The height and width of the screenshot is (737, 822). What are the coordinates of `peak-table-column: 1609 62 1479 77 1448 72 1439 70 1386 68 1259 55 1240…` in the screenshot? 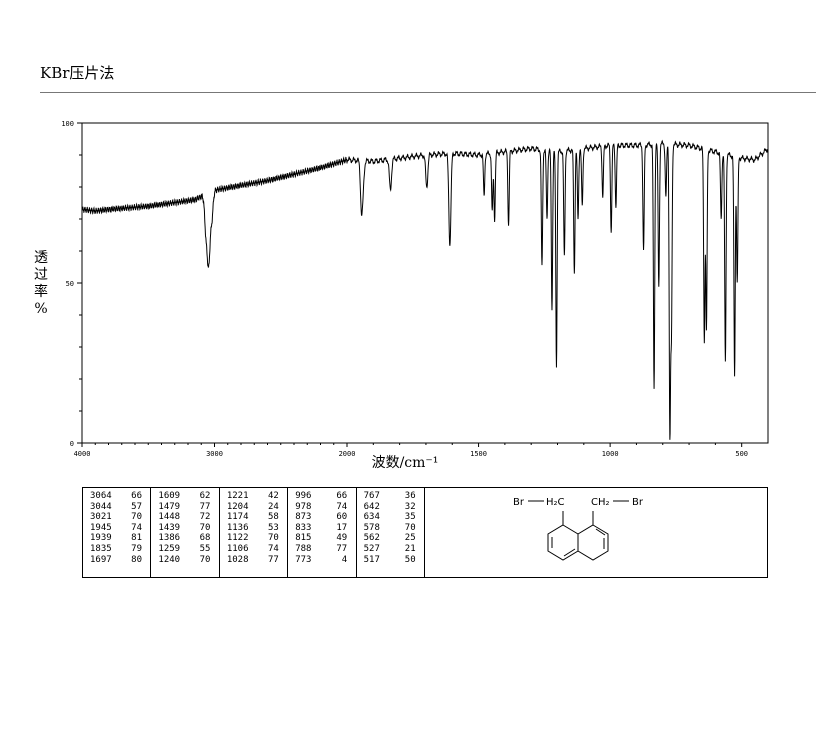 It's located at (185, 532).